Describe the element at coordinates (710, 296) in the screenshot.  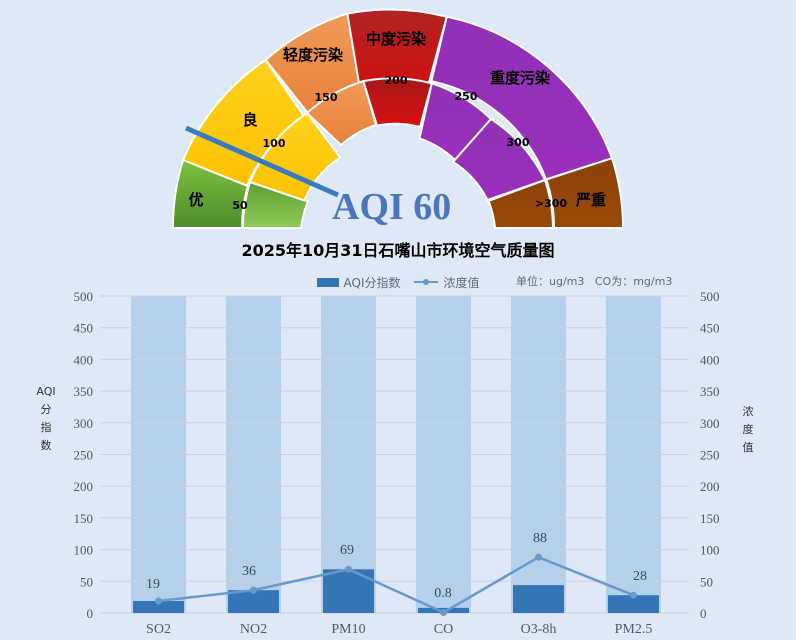
I see `right-tick: 500` at that location.